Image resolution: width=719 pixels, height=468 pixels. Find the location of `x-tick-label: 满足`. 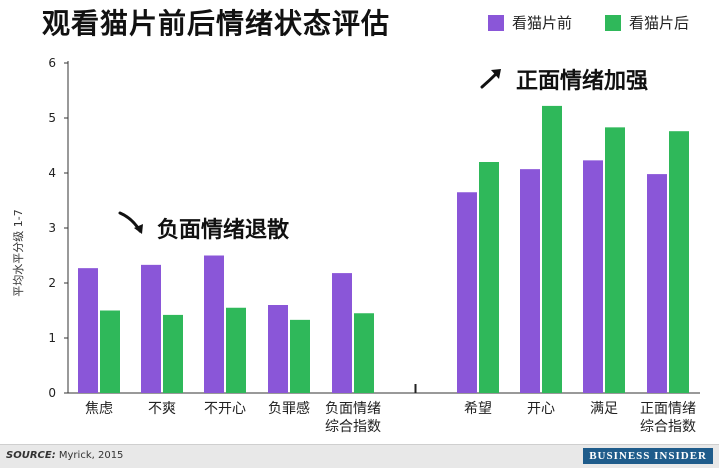

x-tick-label: 满足 is located at coordinates (604, 409).